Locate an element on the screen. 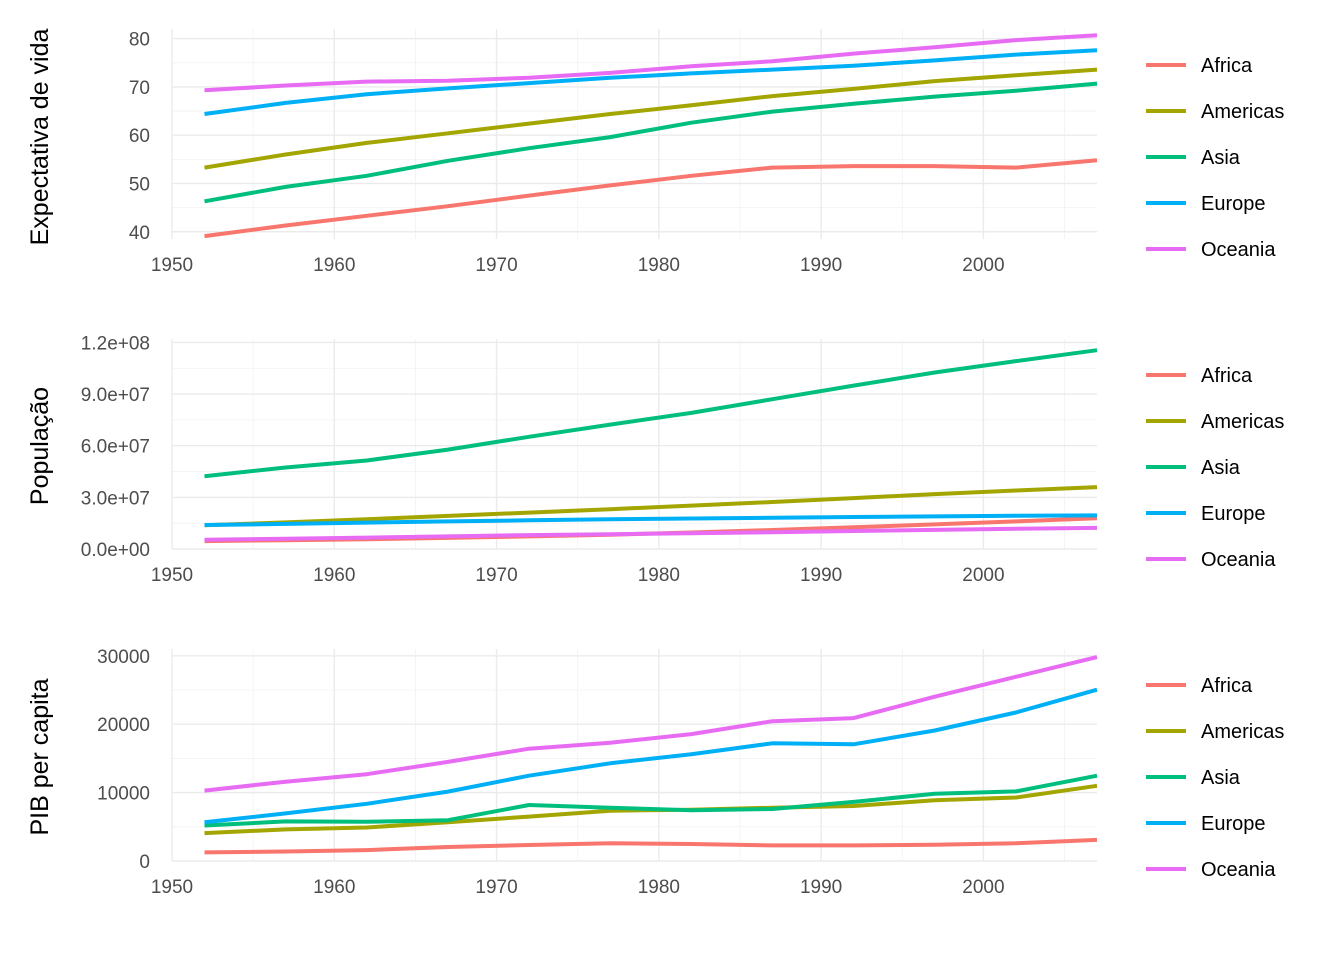 The width and height of the screenshot is (1344, 960). population-x-tick-label: 1980 is located at coordinates (659, 575).